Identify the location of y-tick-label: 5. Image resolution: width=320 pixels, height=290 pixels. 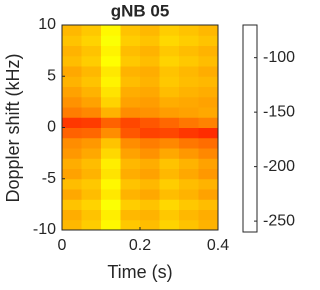
(51, 75).